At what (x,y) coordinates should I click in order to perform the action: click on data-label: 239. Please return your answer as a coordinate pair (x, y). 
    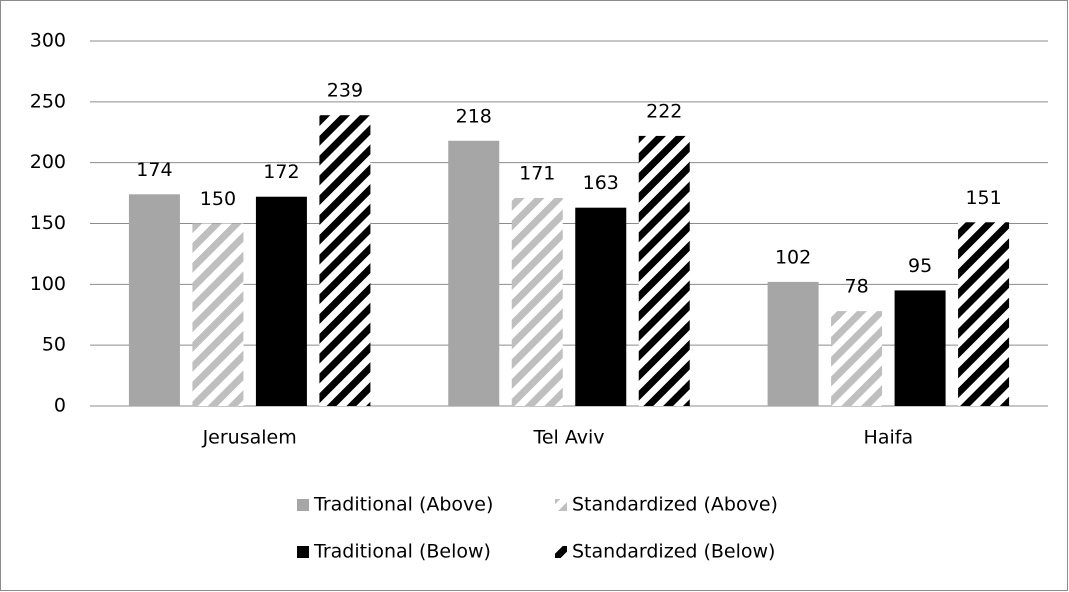
    Looking at the image, I should click on (345, 91).